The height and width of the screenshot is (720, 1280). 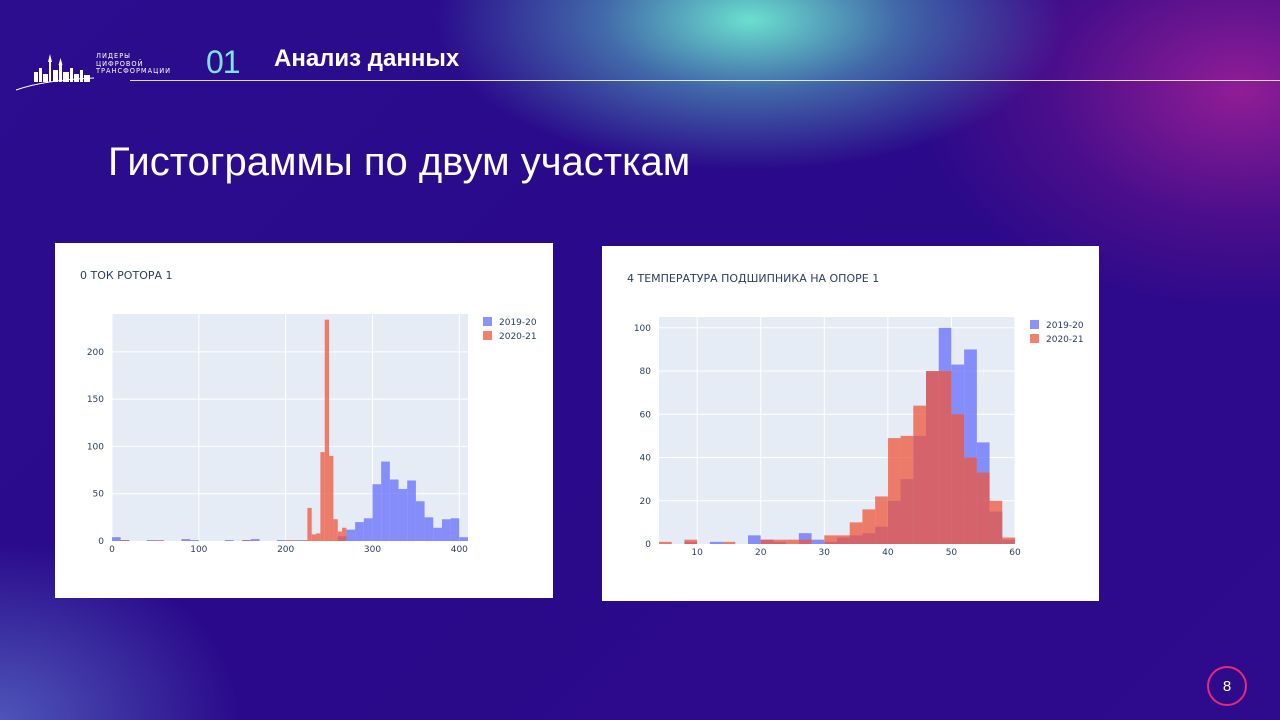 What do you see at coordinates (134, 71) in the screenshot?
I see `logo-line-3: ТРАНСФОРМАЦИИ` at bounding box center [134, 71].